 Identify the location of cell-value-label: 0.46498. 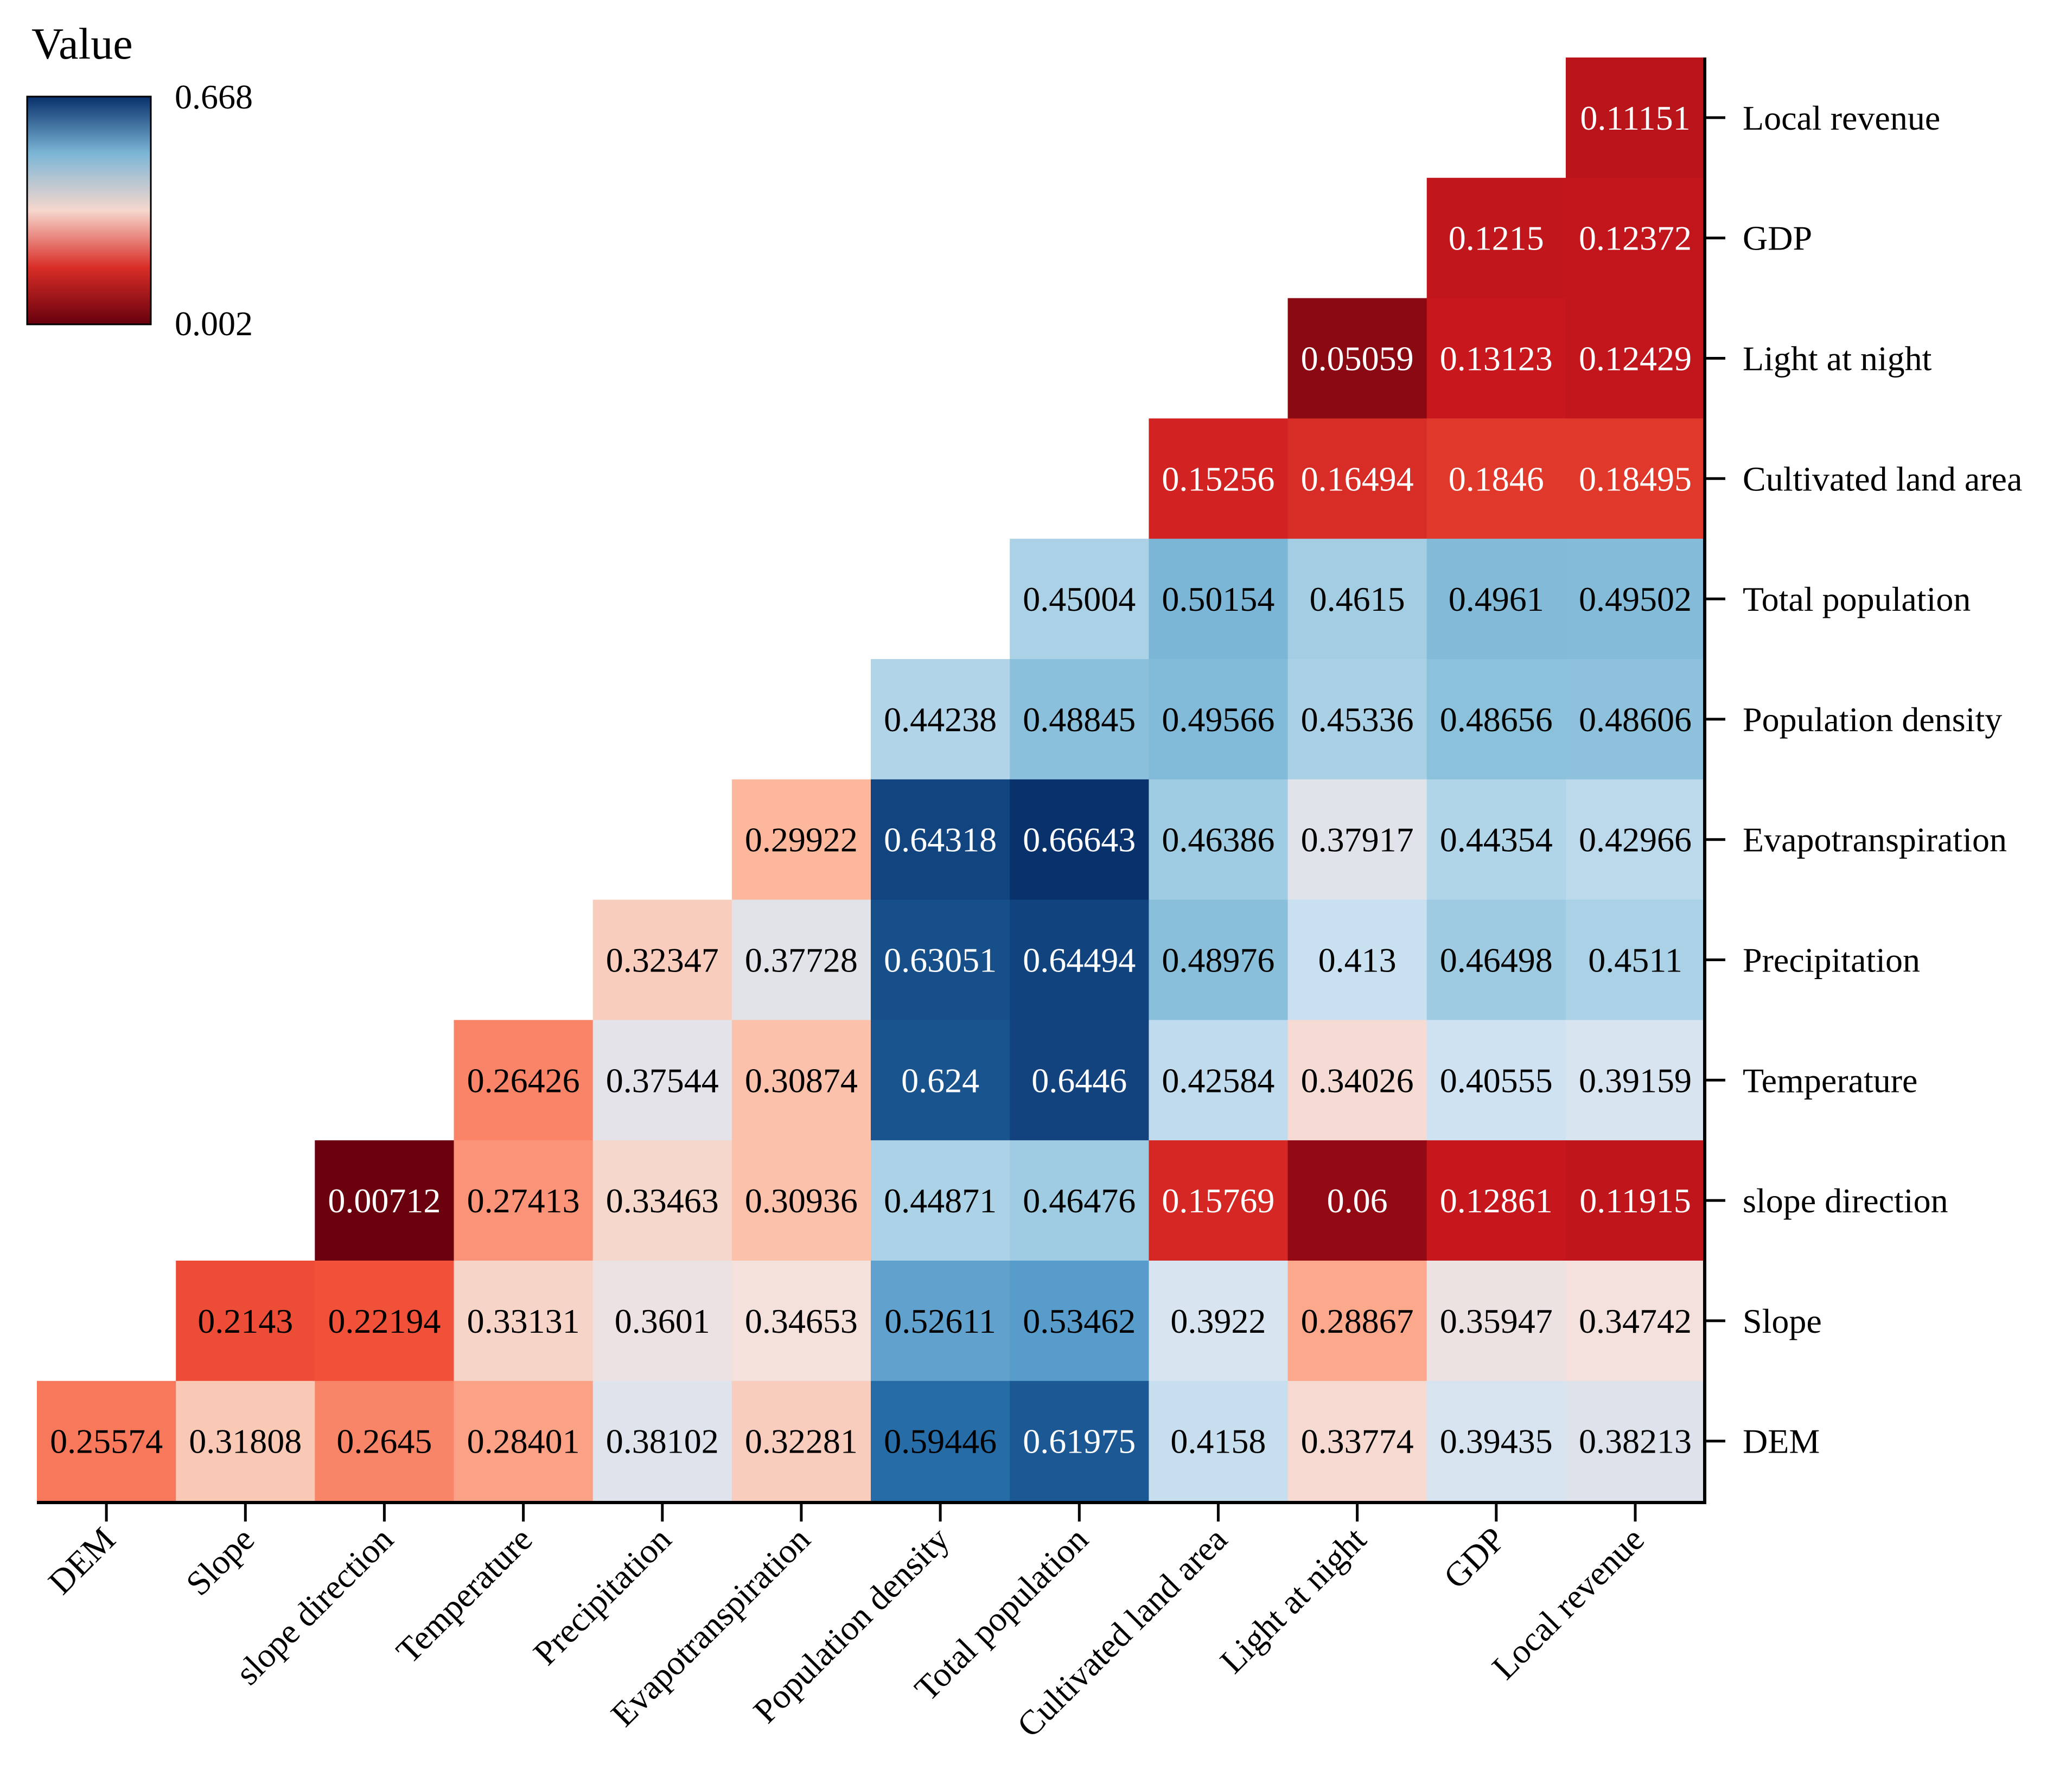
(1496, 960).